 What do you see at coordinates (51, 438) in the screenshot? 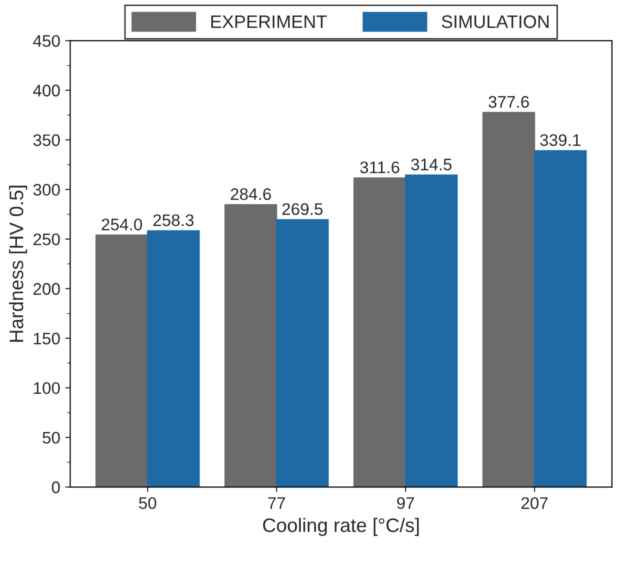
I see `y-tick-label: 50` at bounding box center [51, 438].